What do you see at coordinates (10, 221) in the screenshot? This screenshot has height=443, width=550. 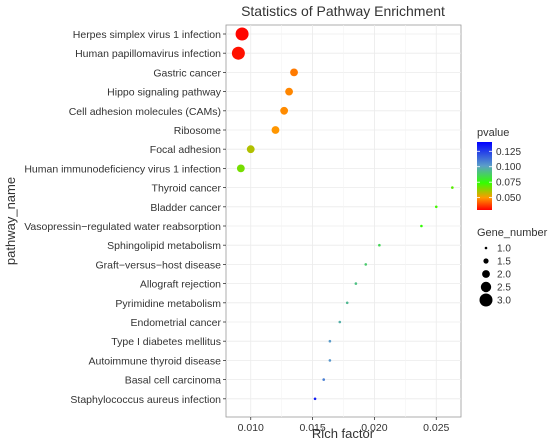 I see `y-axis-label: pathway_name` at bounding box center [10, 221].